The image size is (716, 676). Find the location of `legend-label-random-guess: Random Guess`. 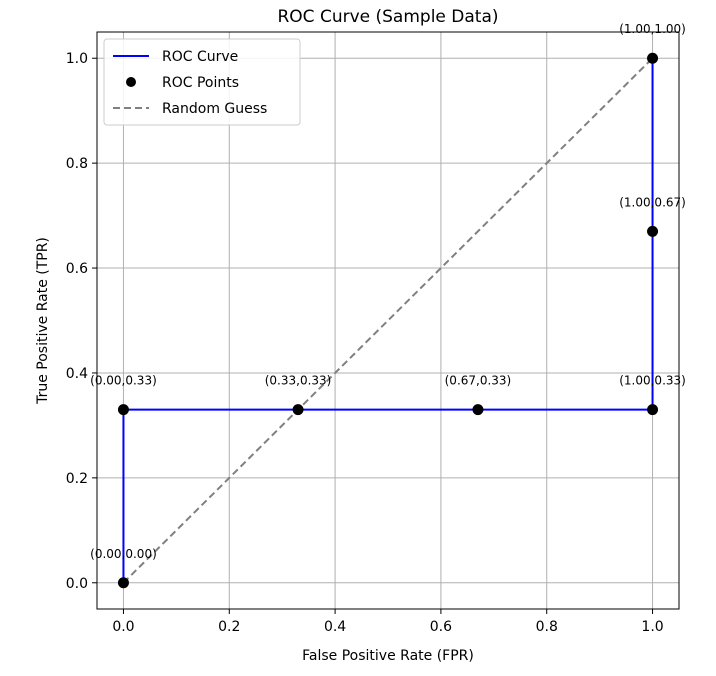

legend-label-random-guess: Random Guess is located at coordinates (214, 109).